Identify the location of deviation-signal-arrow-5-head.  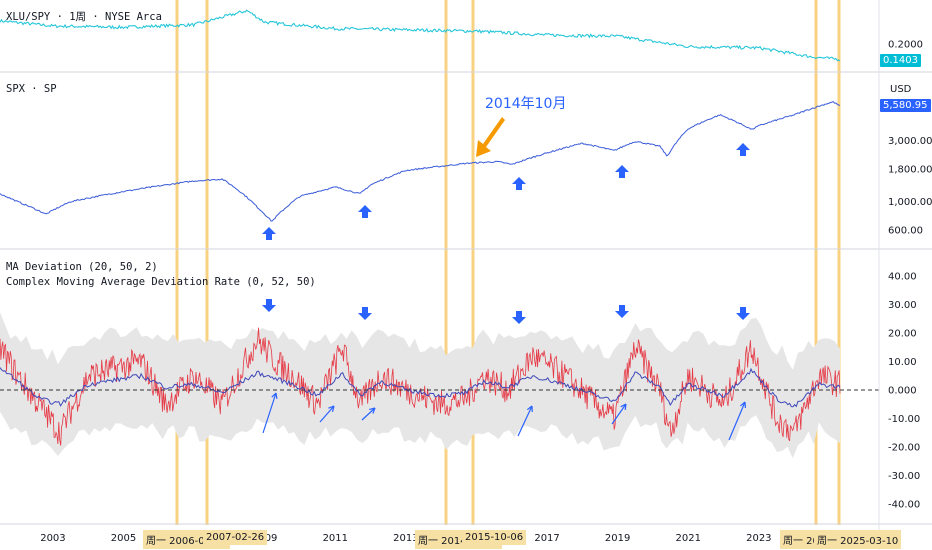
(743, 405).